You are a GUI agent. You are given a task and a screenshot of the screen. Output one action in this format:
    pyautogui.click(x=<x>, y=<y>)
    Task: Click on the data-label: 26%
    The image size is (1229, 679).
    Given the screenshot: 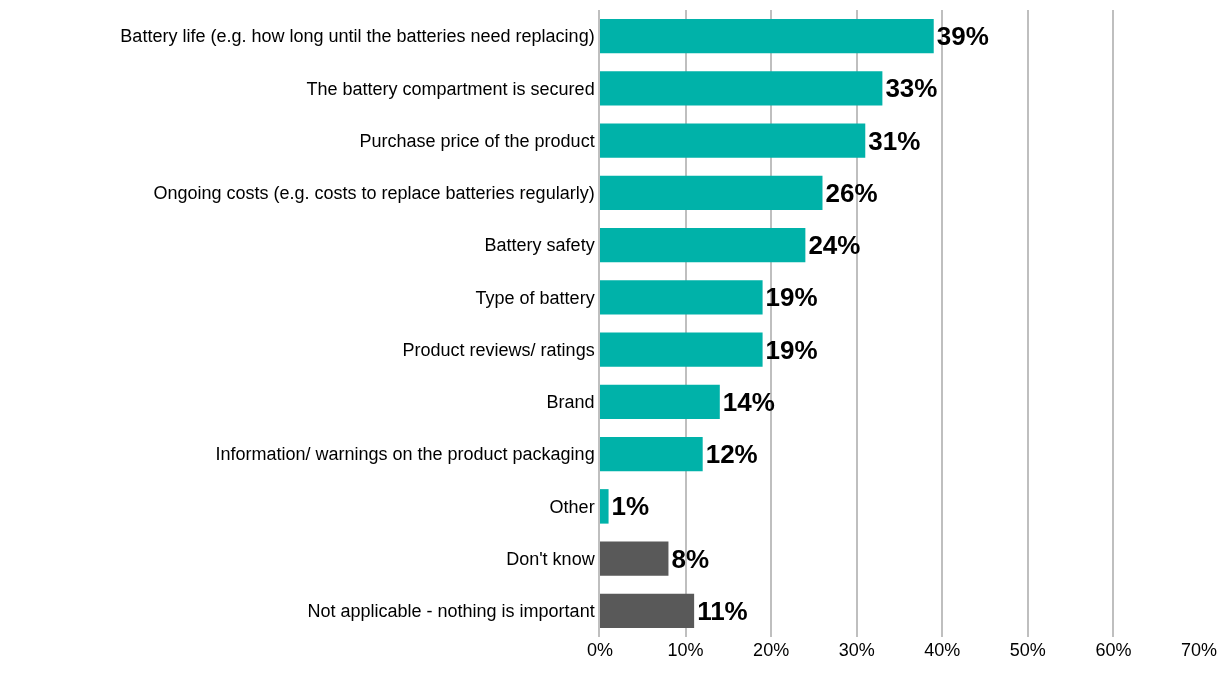 What is the action you would take?
    pyautogui.click(x=851, y=192)
    